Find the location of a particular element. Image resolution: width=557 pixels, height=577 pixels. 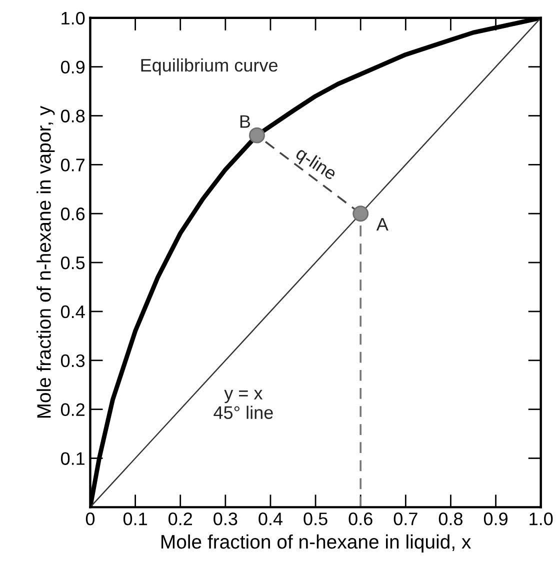

annotation: B is located at coordinates (245, 121).